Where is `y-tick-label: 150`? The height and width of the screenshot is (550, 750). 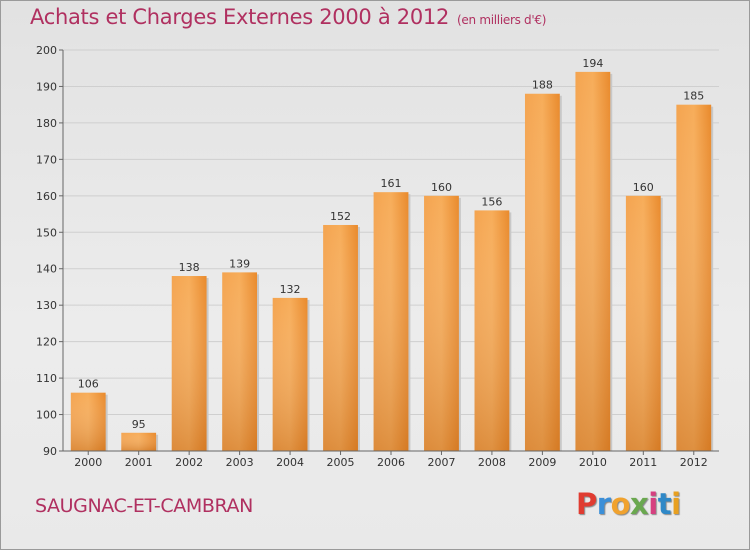
y-tick-label: 150 is located at coordinates (46, 232).